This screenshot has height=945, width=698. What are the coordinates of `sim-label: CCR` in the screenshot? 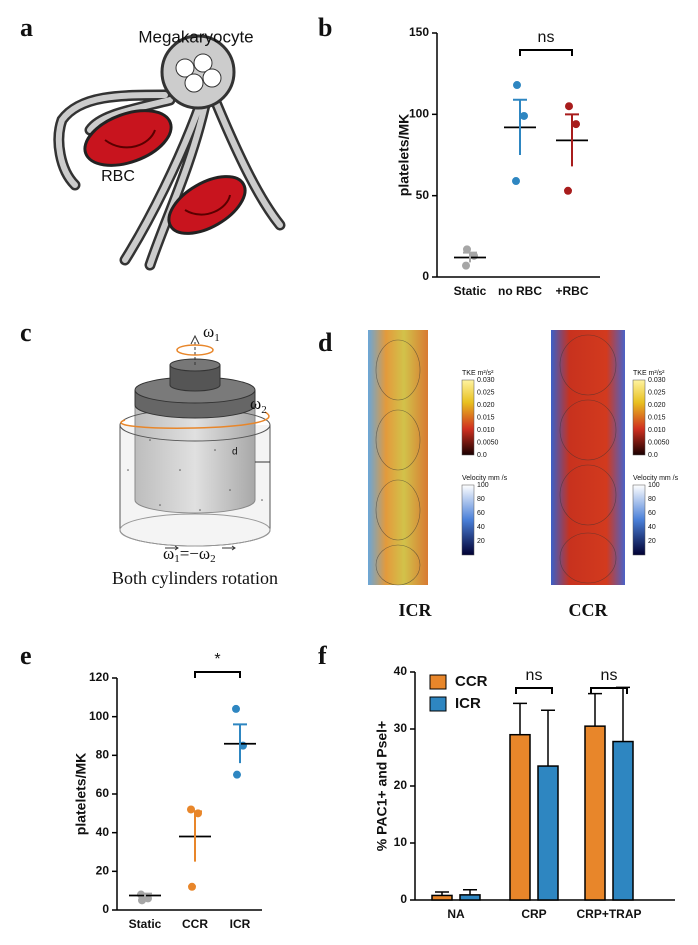 It's located at (589, 610).